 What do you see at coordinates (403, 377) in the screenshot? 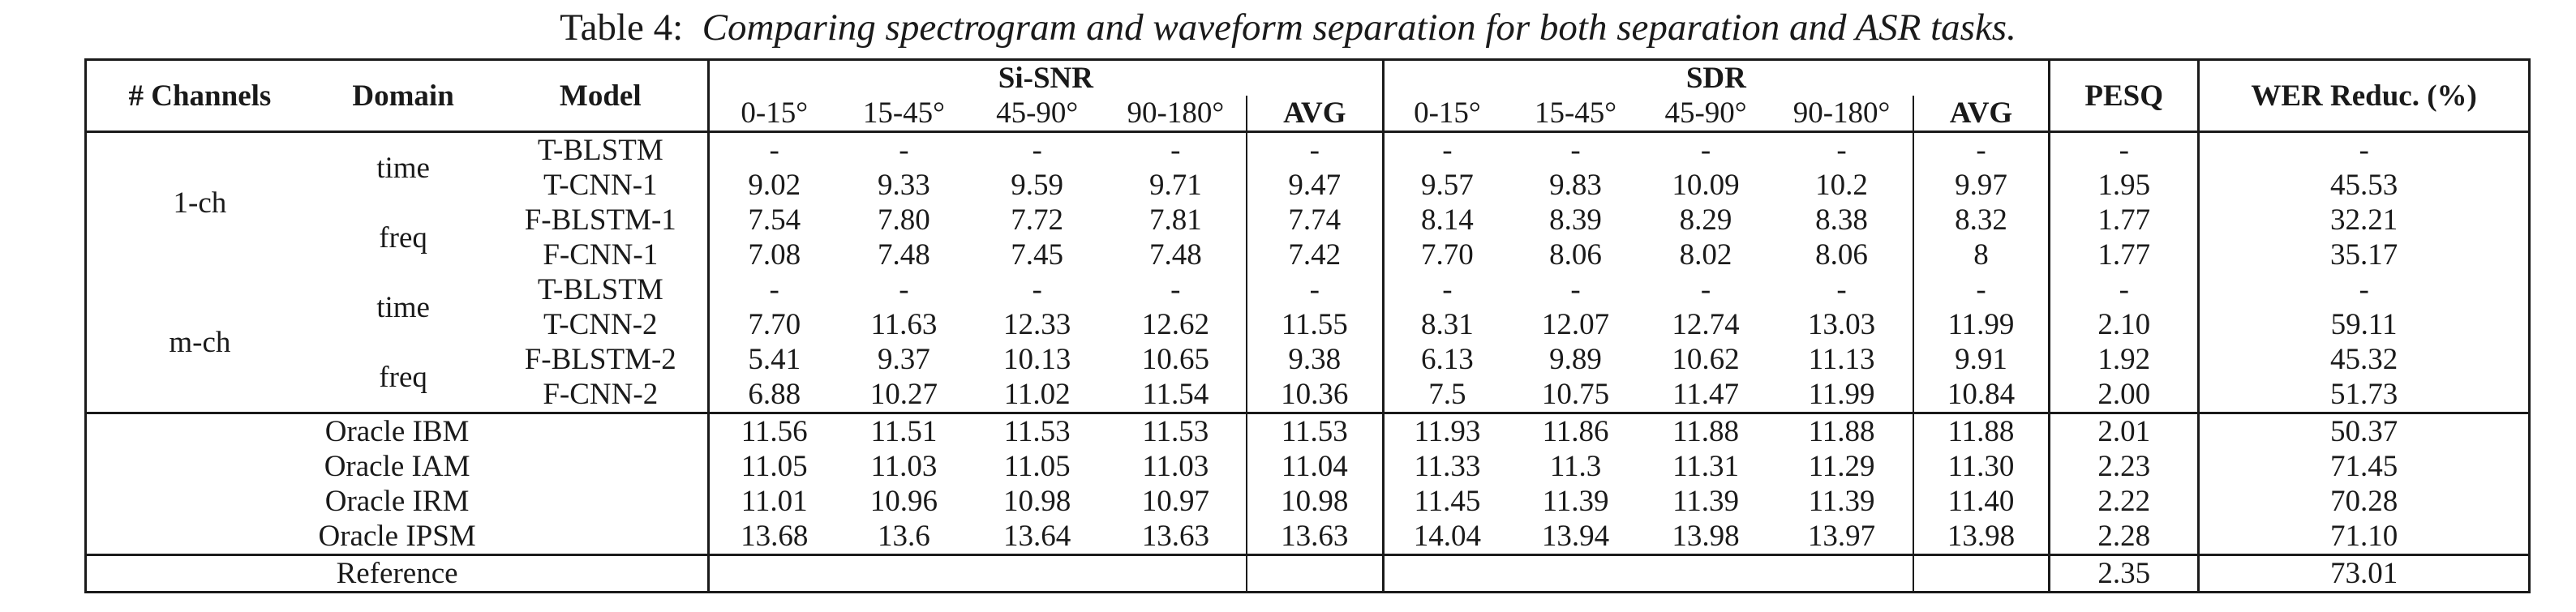
I see `domain-label-freq: freq` at bounding box center [403, 377].